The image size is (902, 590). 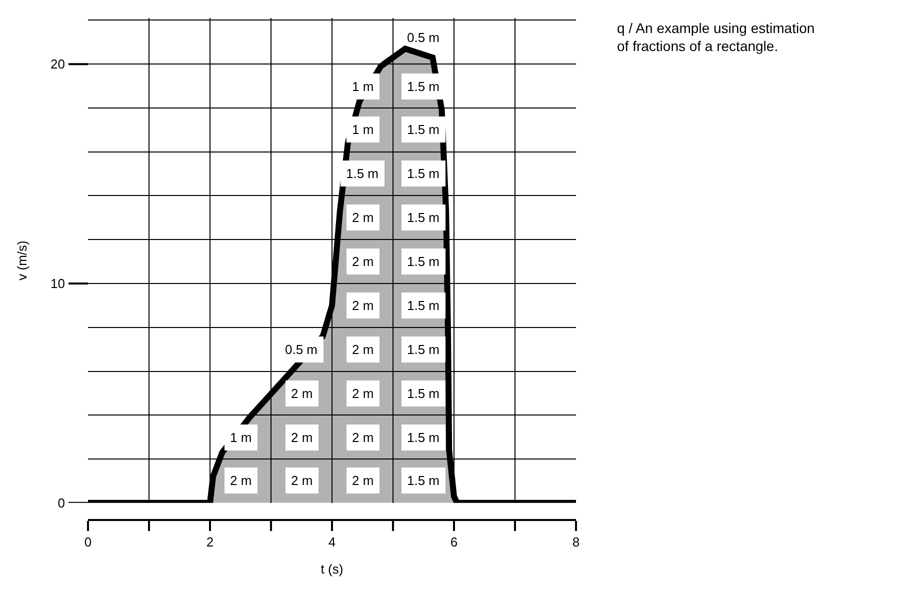 I want to click on x-tick-label: 0, so click(x=88, y=542).